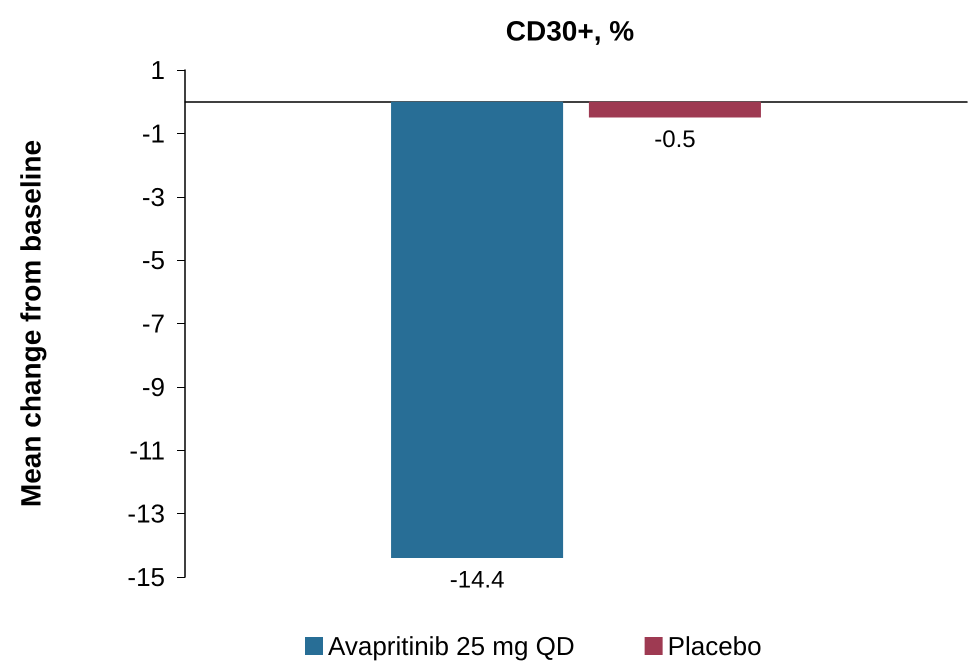 This screenshot has height=664, width=974. What do you see at coordinates (157, 70) in the screenshot?
I see `y-tick-label: 1` at bounding box center [157, 70].